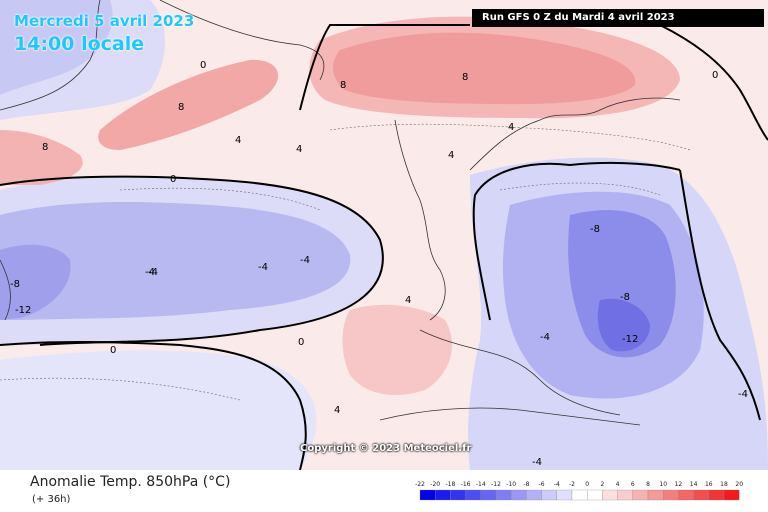 The height and width of the screenshot is (512, 768). Describe the element at coordinates (153, 272) in the screenshot. I see `label-v: -4` at that location.